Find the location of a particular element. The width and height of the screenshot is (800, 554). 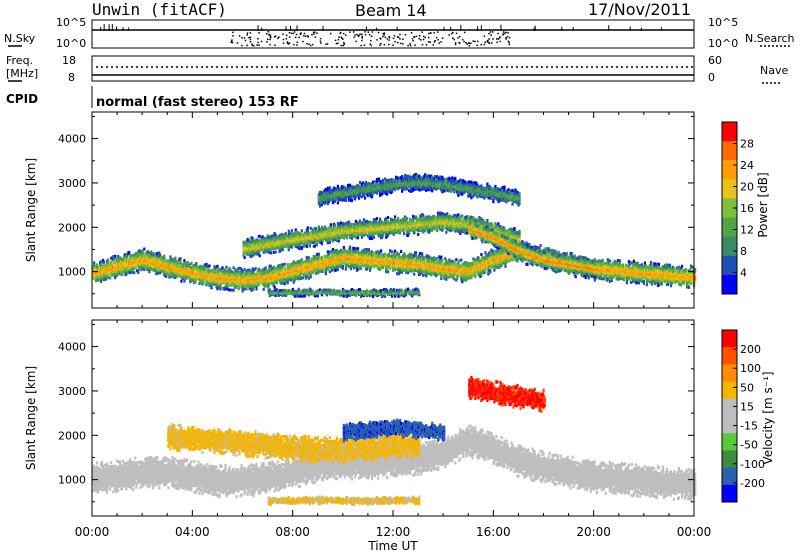

station-title: Unwin (fitACF) is located at coordinates (159, 9).